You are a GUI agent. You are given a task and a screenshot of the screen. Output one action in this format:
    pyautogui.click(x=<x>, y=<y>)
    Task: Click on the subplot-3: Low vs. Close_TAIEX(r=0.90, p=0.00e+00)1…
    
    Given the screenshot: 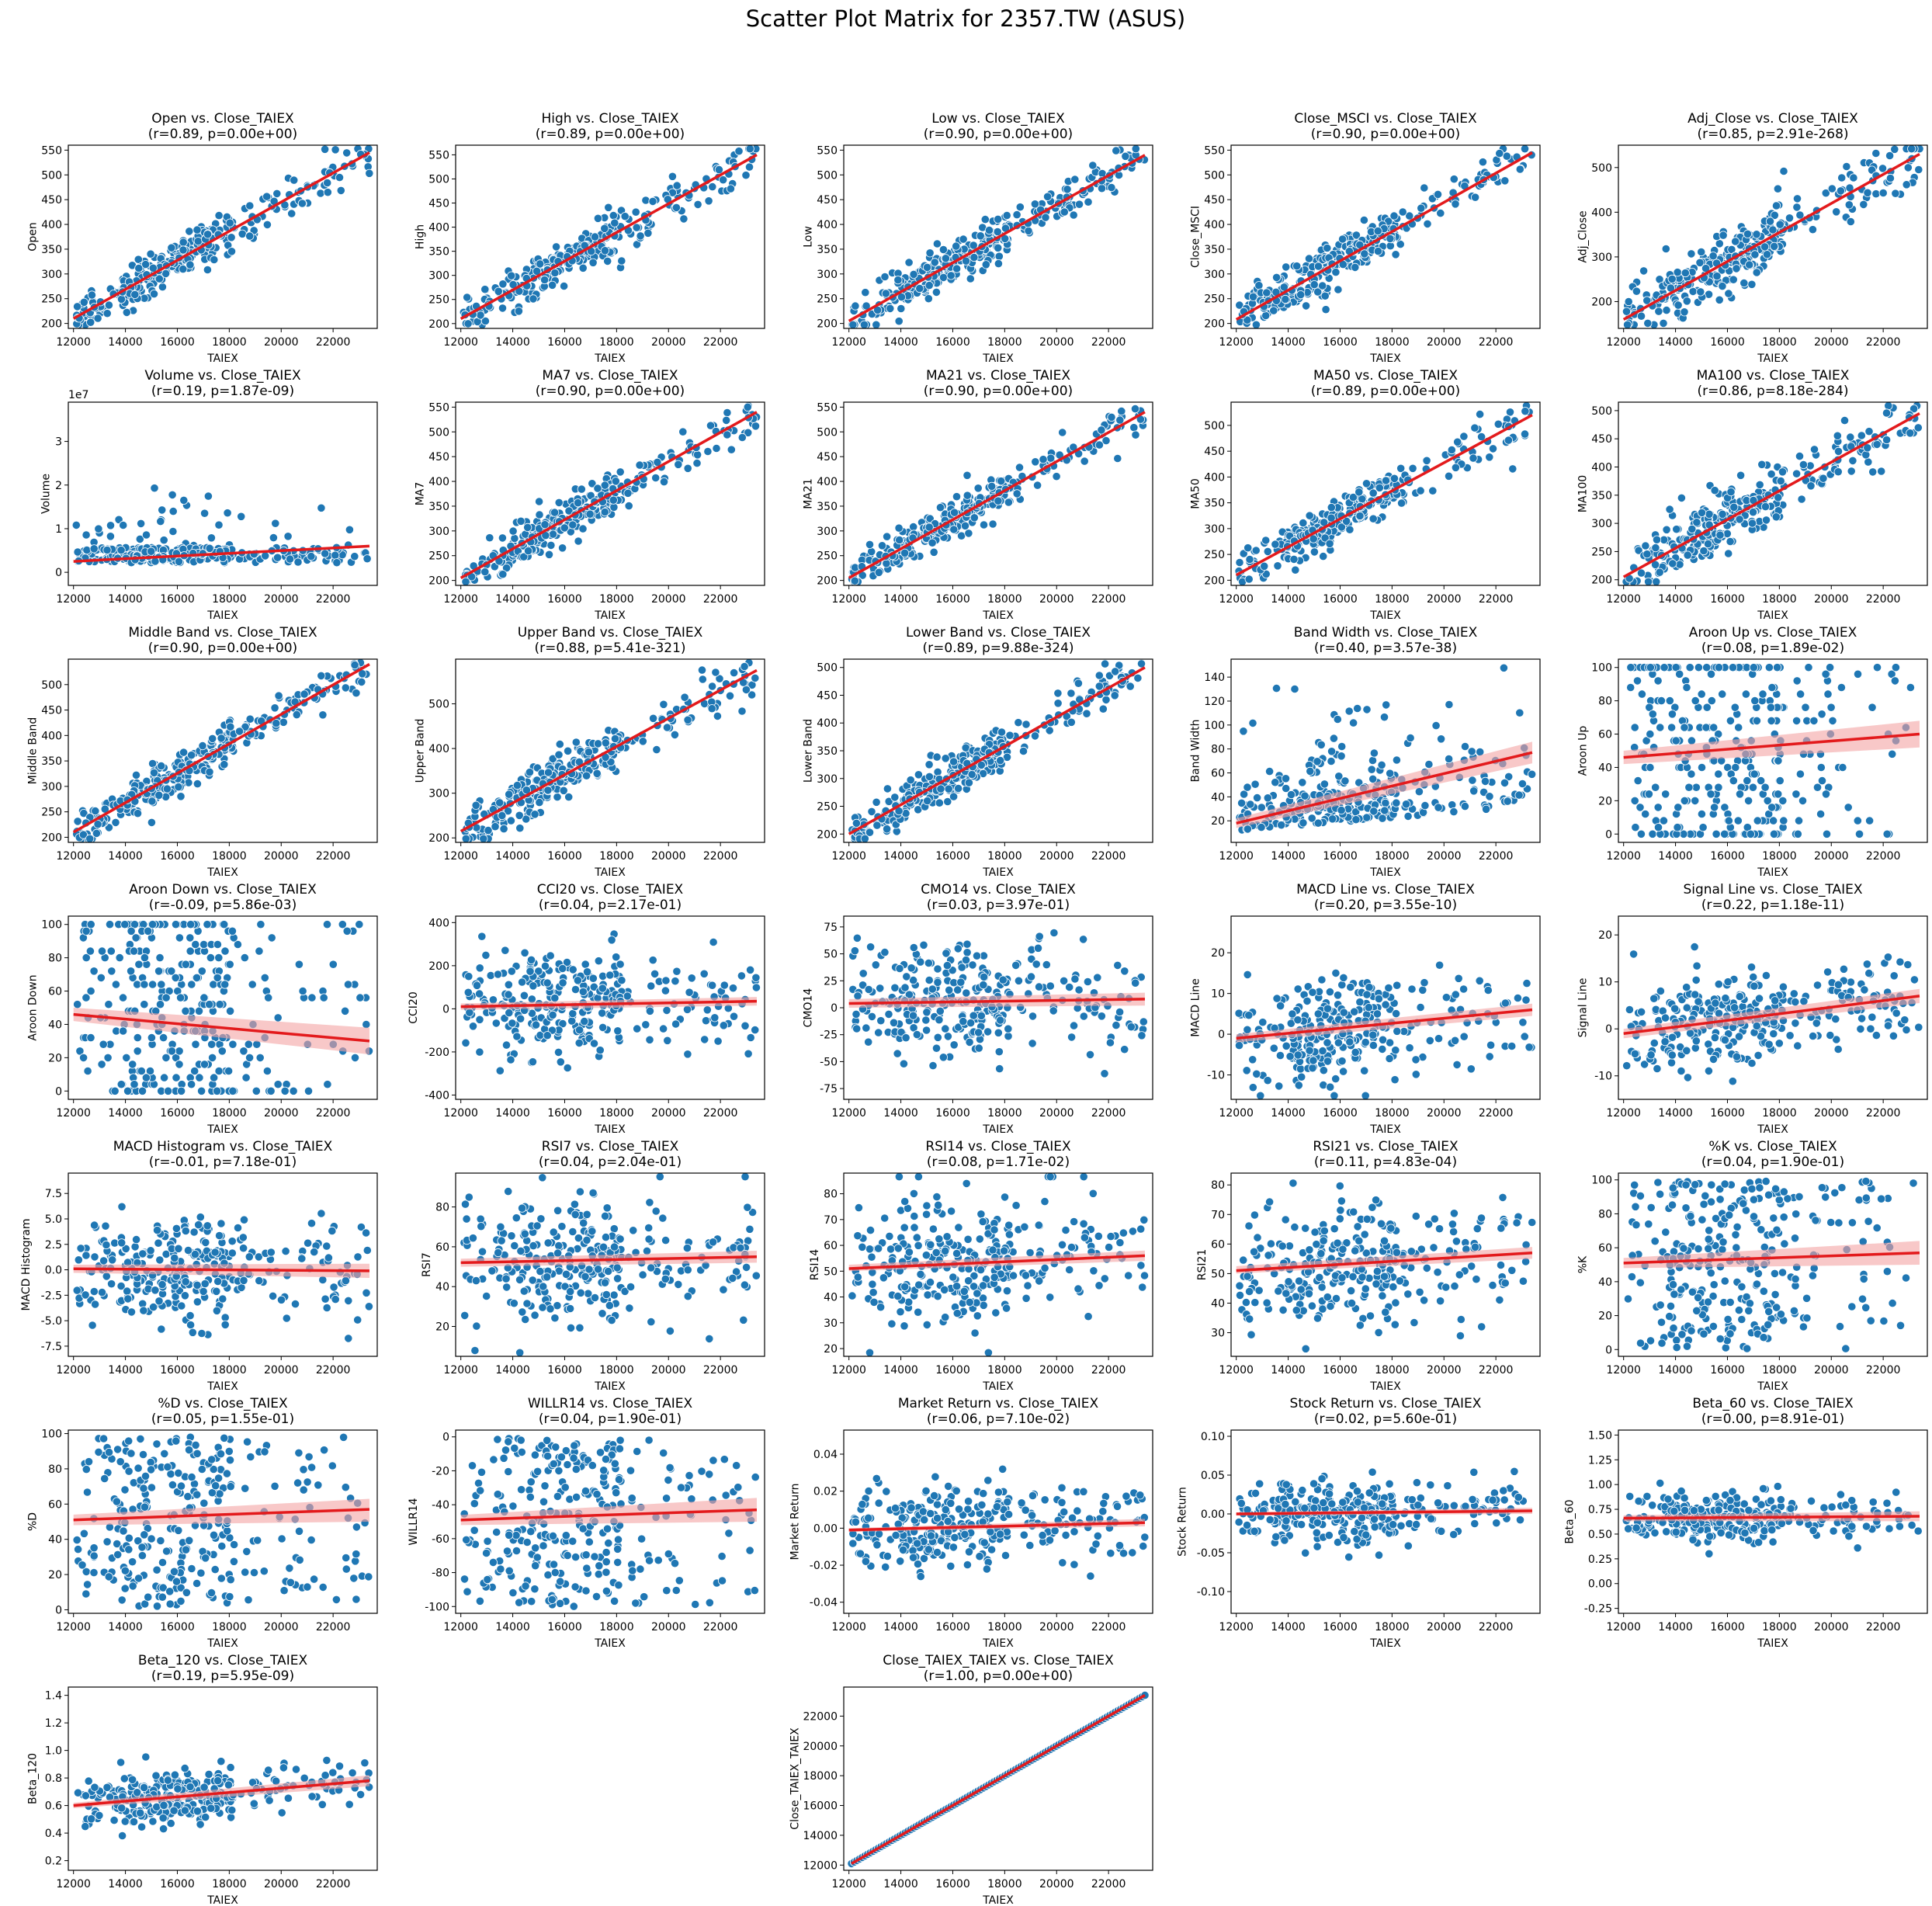 What is the action you would take?
    pyautogui.click(x=978, y=238)
    